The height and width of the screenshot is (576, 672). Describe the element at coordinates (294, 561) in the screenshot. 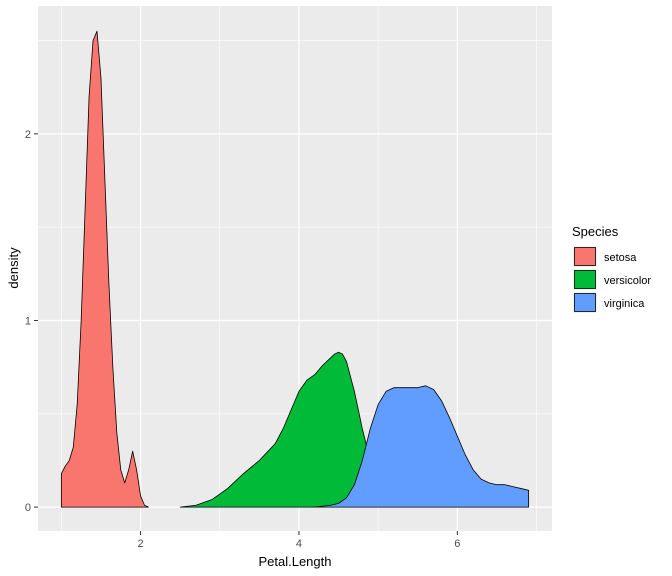

I see `x-axis-title: Petal.Length` at that location.